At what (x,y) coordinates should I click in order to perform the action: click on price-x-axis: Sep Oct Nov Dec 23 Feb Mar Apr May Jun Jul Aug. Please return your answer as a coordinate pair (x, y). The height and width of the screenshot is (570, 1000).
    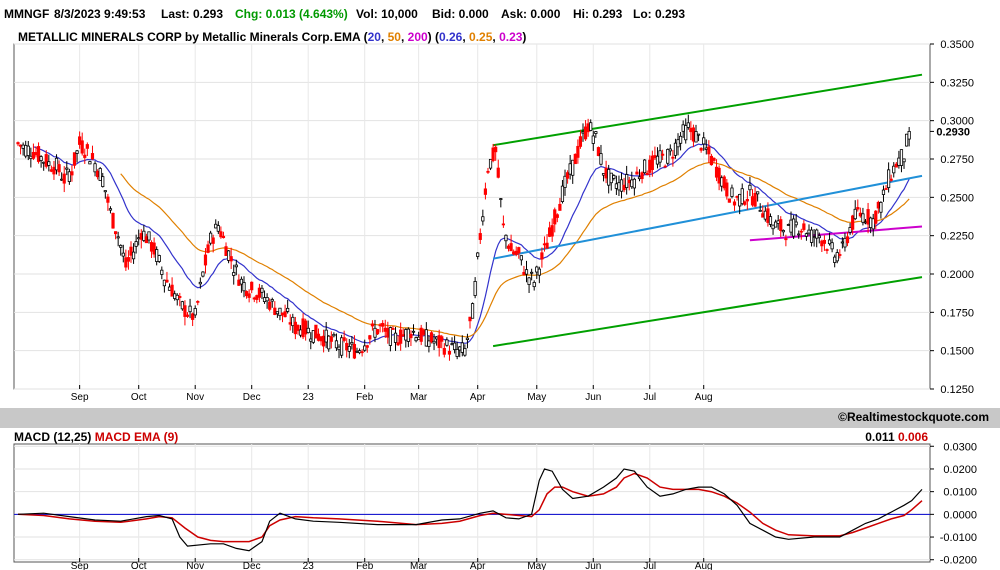
    Looking at the image, I should click on (392, 394).